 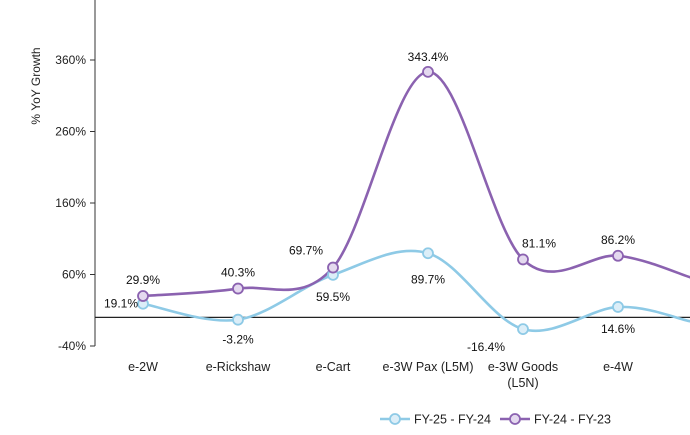 I want to click on legend-label-2: FY-24 - FY-23, so click(x=572, y=420).